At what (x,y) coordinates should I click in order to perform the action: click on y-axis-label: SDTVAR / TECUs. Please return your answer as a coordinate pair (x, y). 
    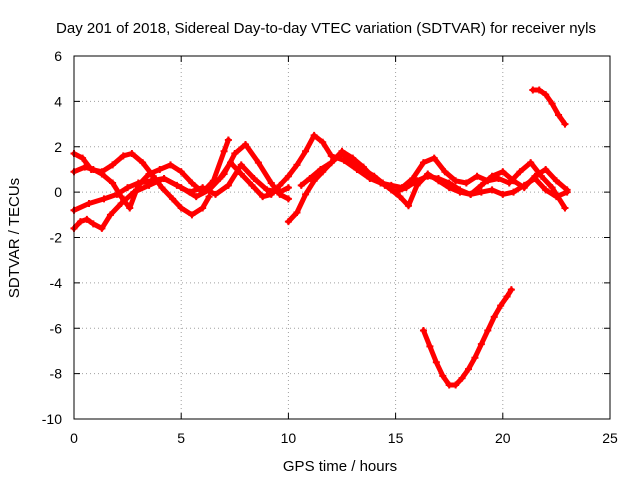
    Looking at the image, I should click on (14, 238).